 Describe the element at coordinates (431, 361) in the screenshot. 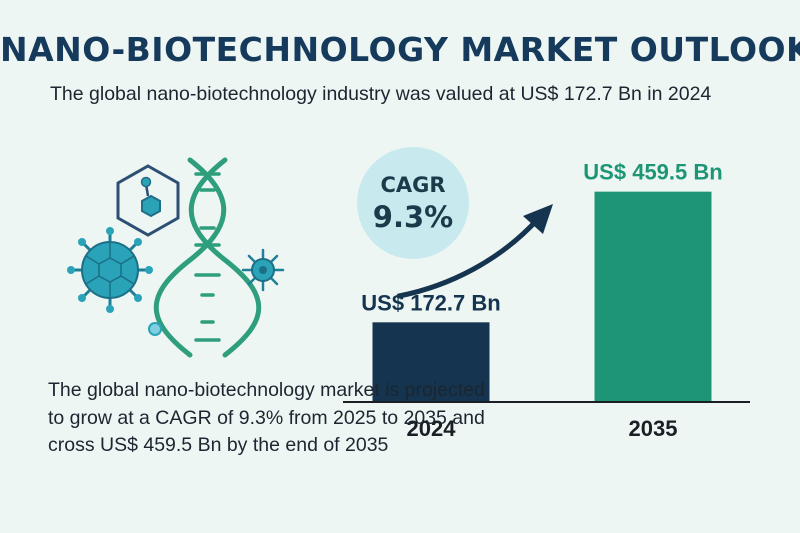

I see `bar-2024` at that location.